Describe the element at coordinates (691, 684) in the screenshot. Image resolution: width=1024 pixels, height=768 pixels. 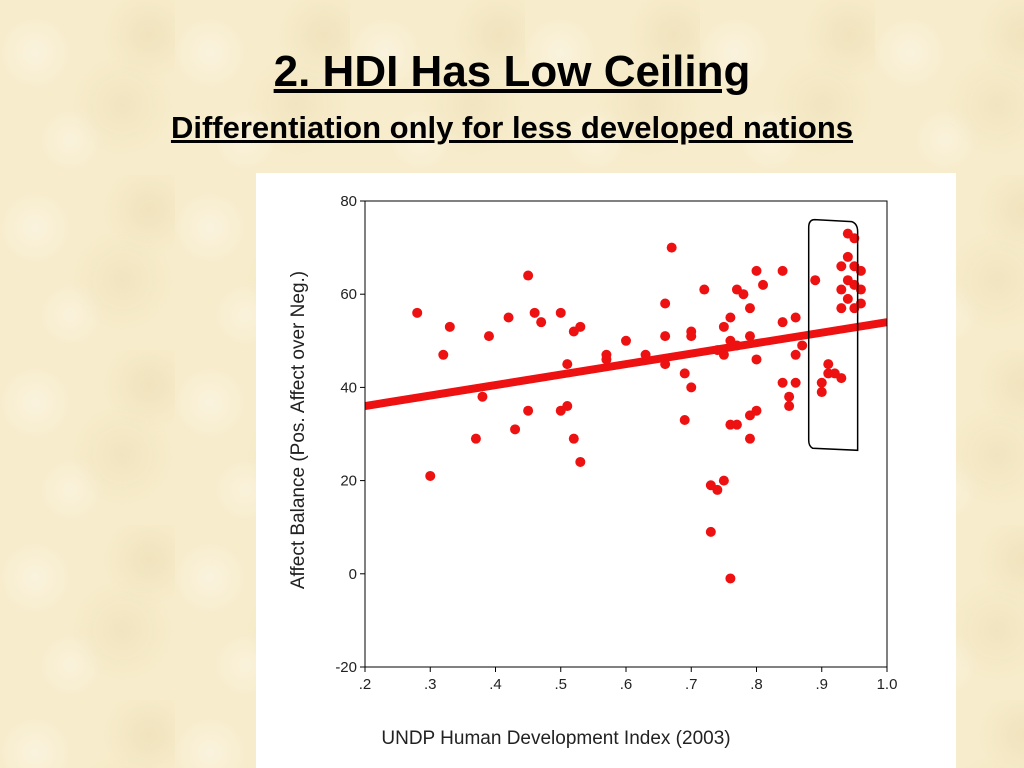
I see `x-tick-label: .7` at that location.